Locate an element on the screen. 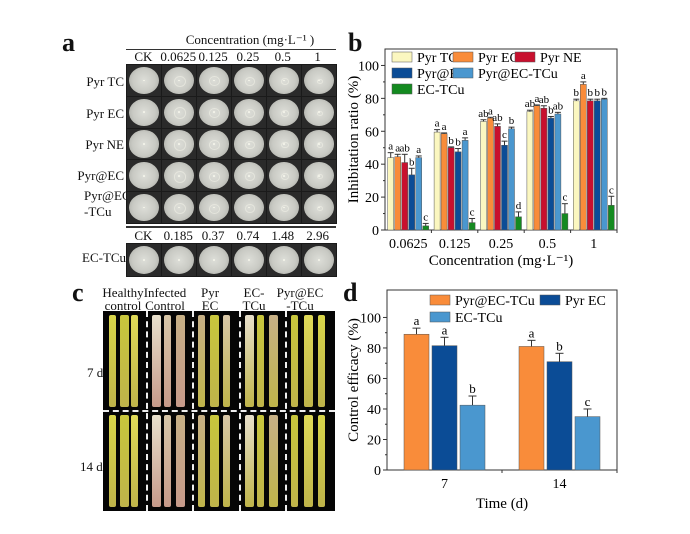 This screenshot has width=690, height=534. panel-label-a: a is located at coordinates (68, 42).